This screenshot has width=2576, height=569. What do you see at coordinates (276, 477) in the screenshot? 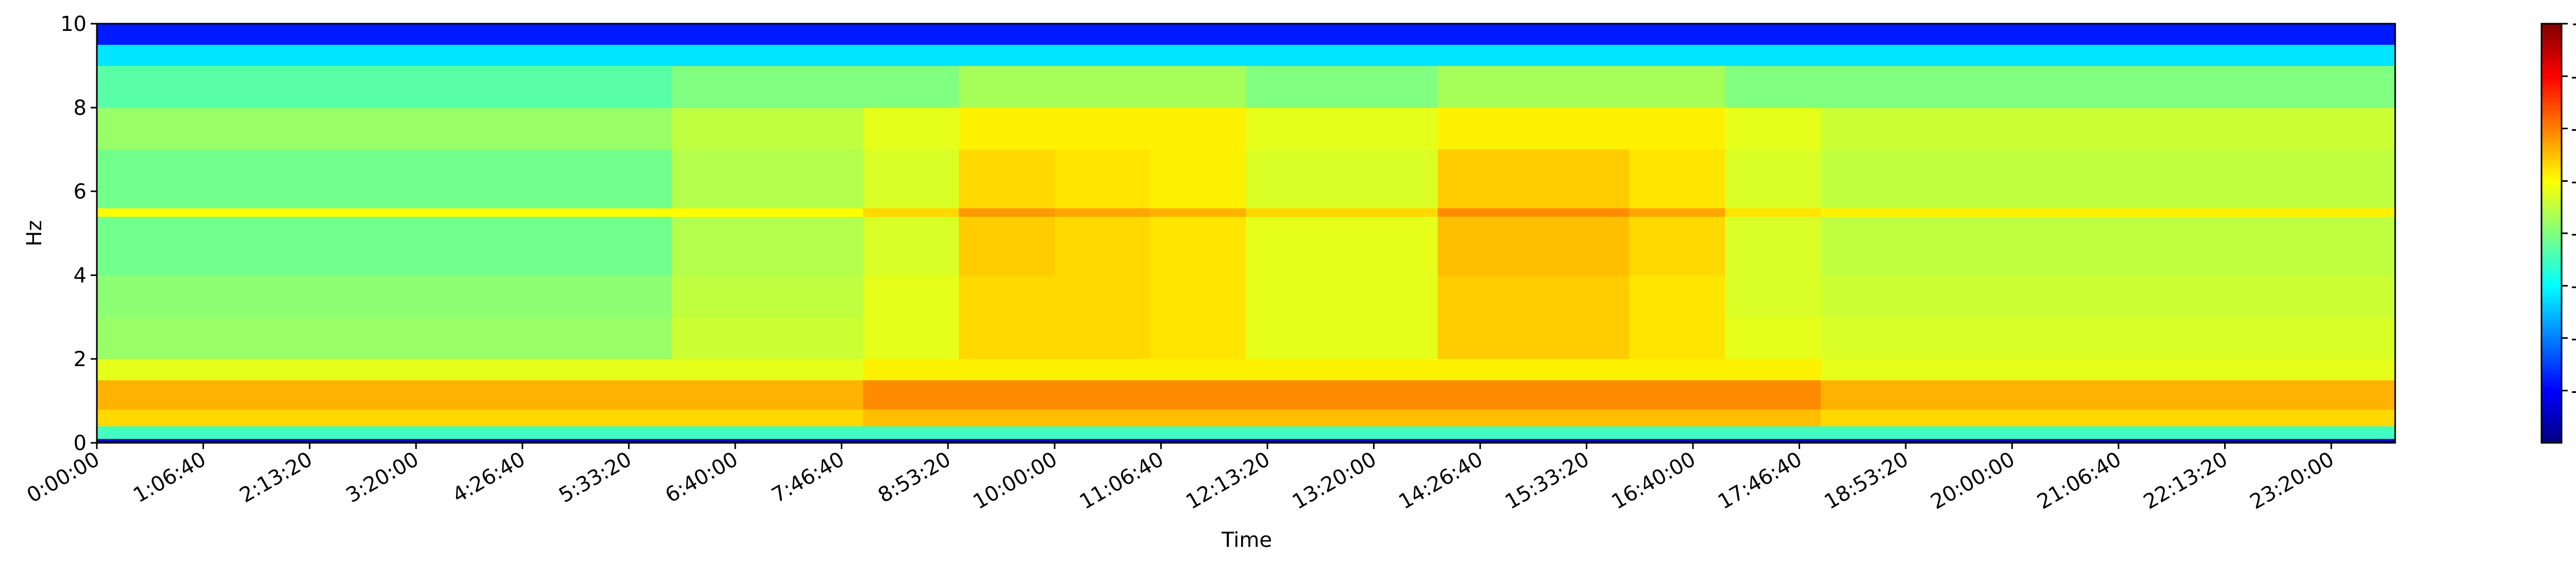
I see `x-tick-label: 2:13:20` at bounding box center [276, 477].